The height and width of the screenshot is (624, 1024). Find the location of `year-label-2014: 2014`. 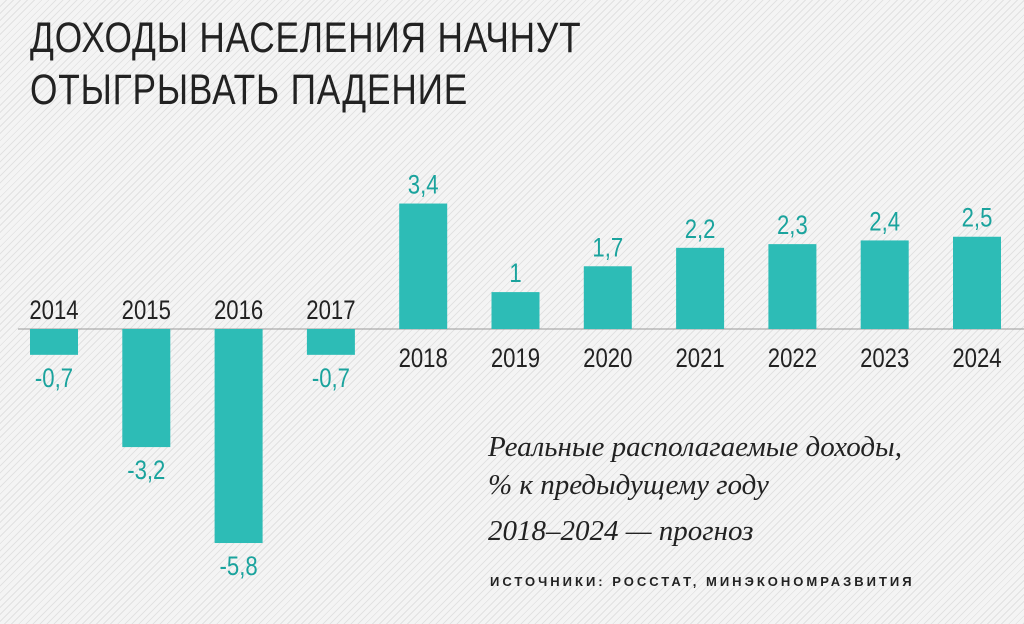

year-label-2014: 2014 is located at coordinates (53, 311).